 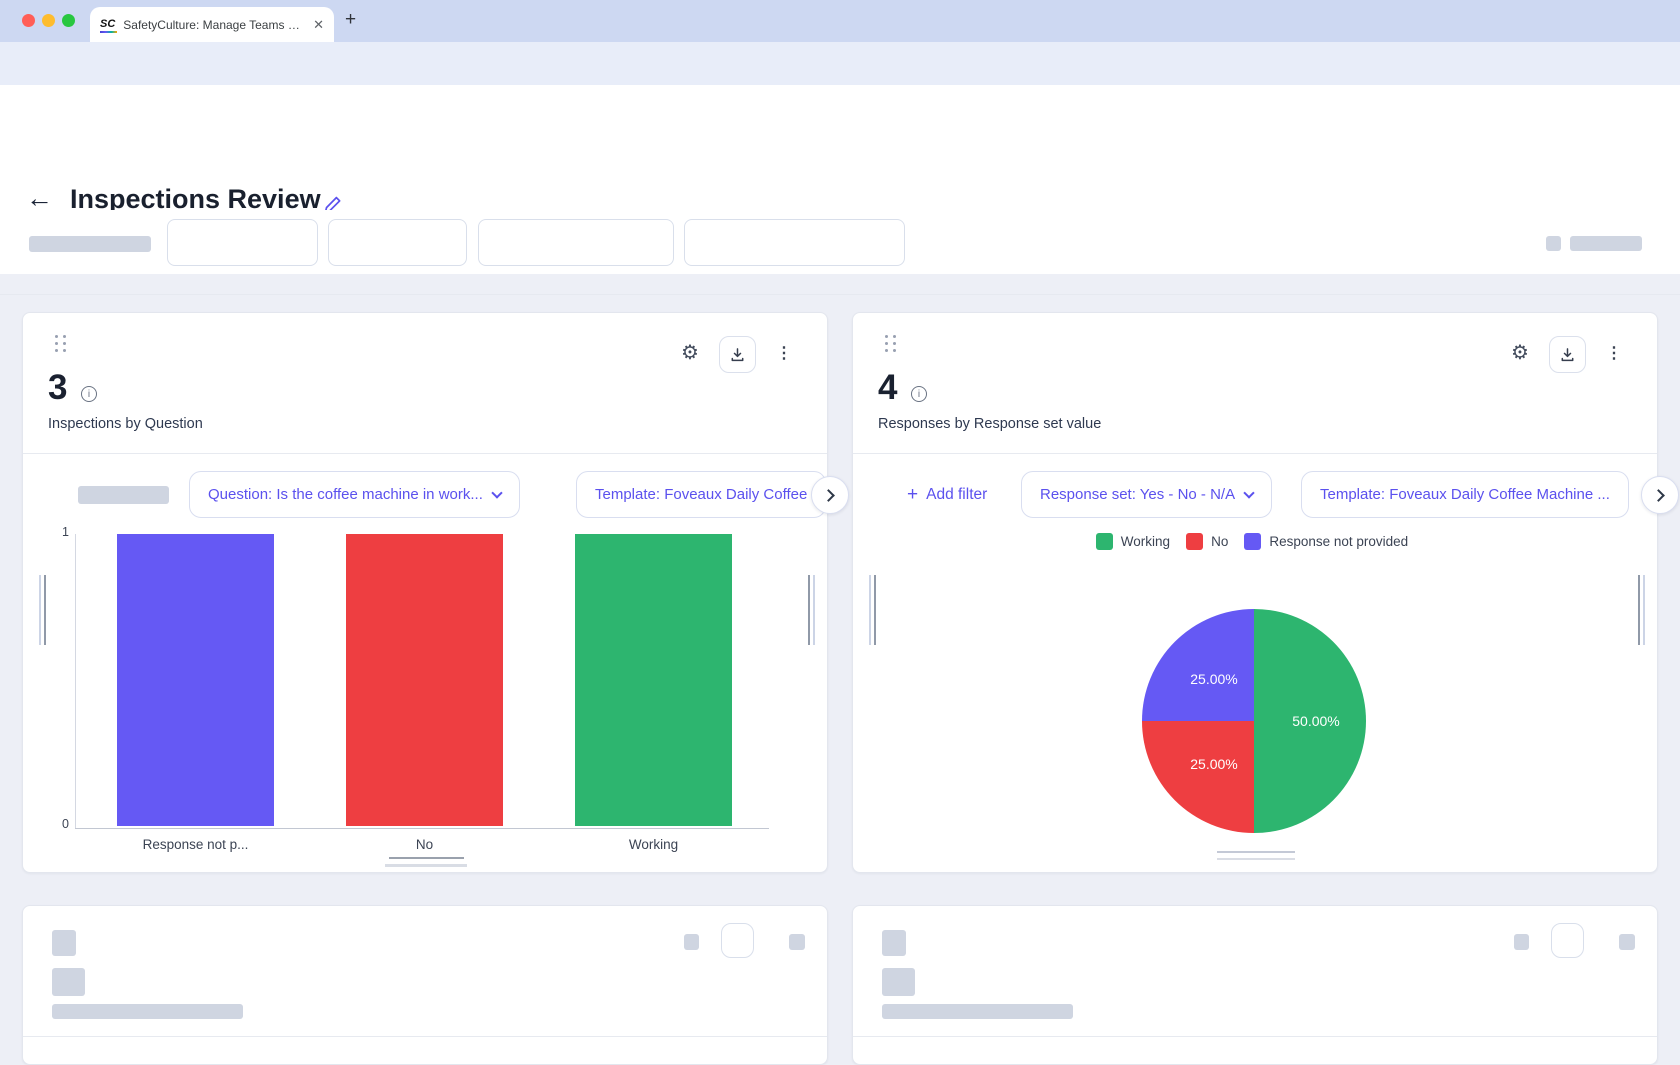 What do you see at coordinates (1132, 541) in the screenshot?
I see `legend-item-working: Working` at bounding box center [1132, 541].